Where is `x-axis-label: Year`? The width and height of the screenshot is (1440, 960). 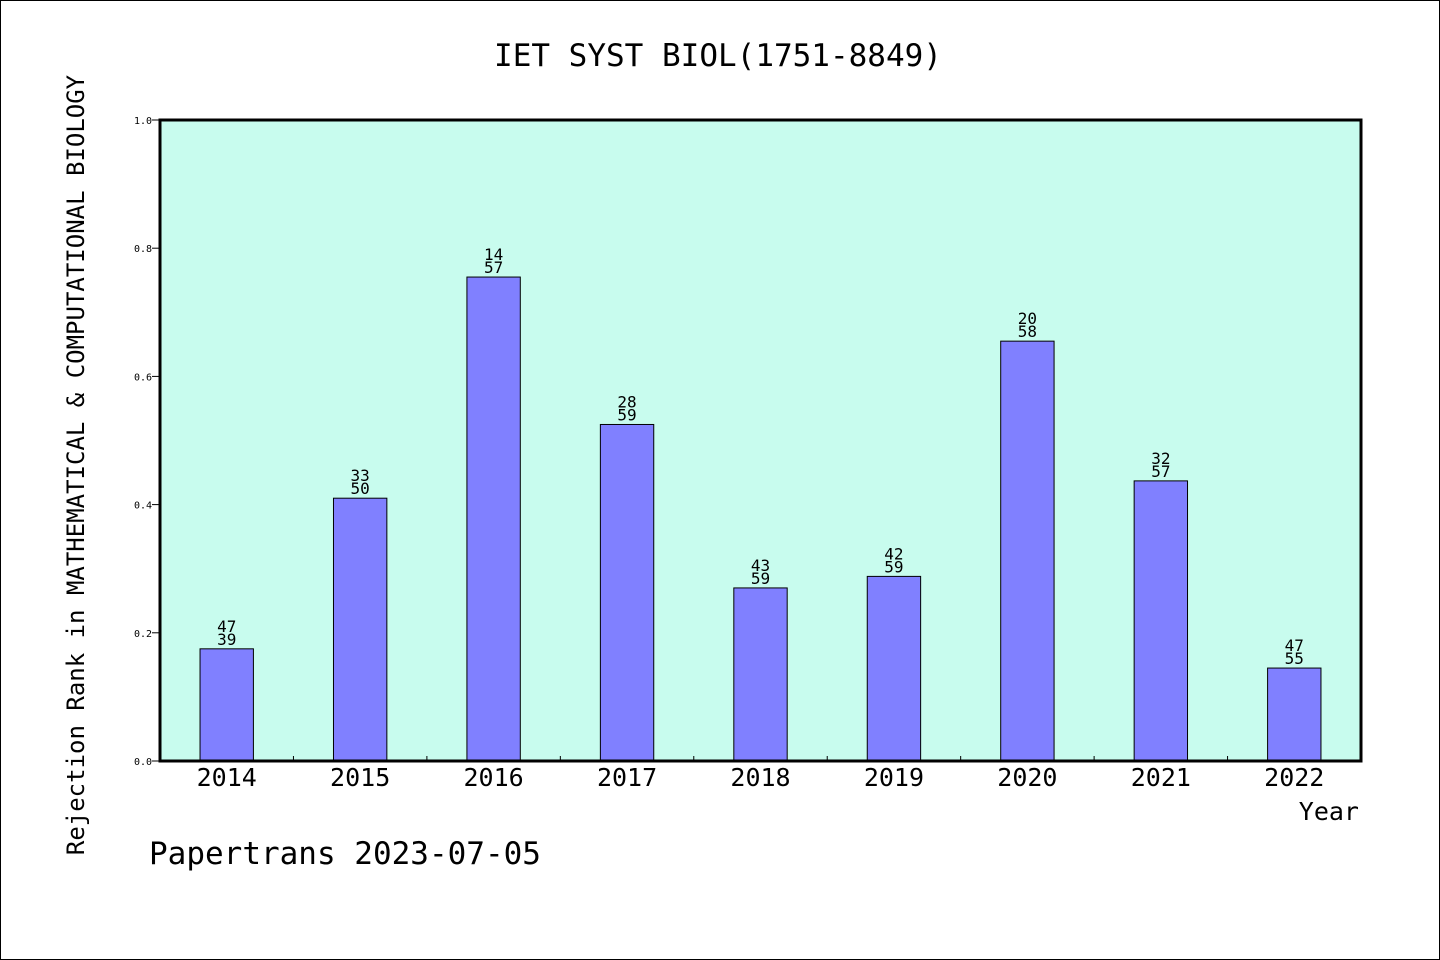
x-axis-label: Year is located at coordinates (1329, 811).